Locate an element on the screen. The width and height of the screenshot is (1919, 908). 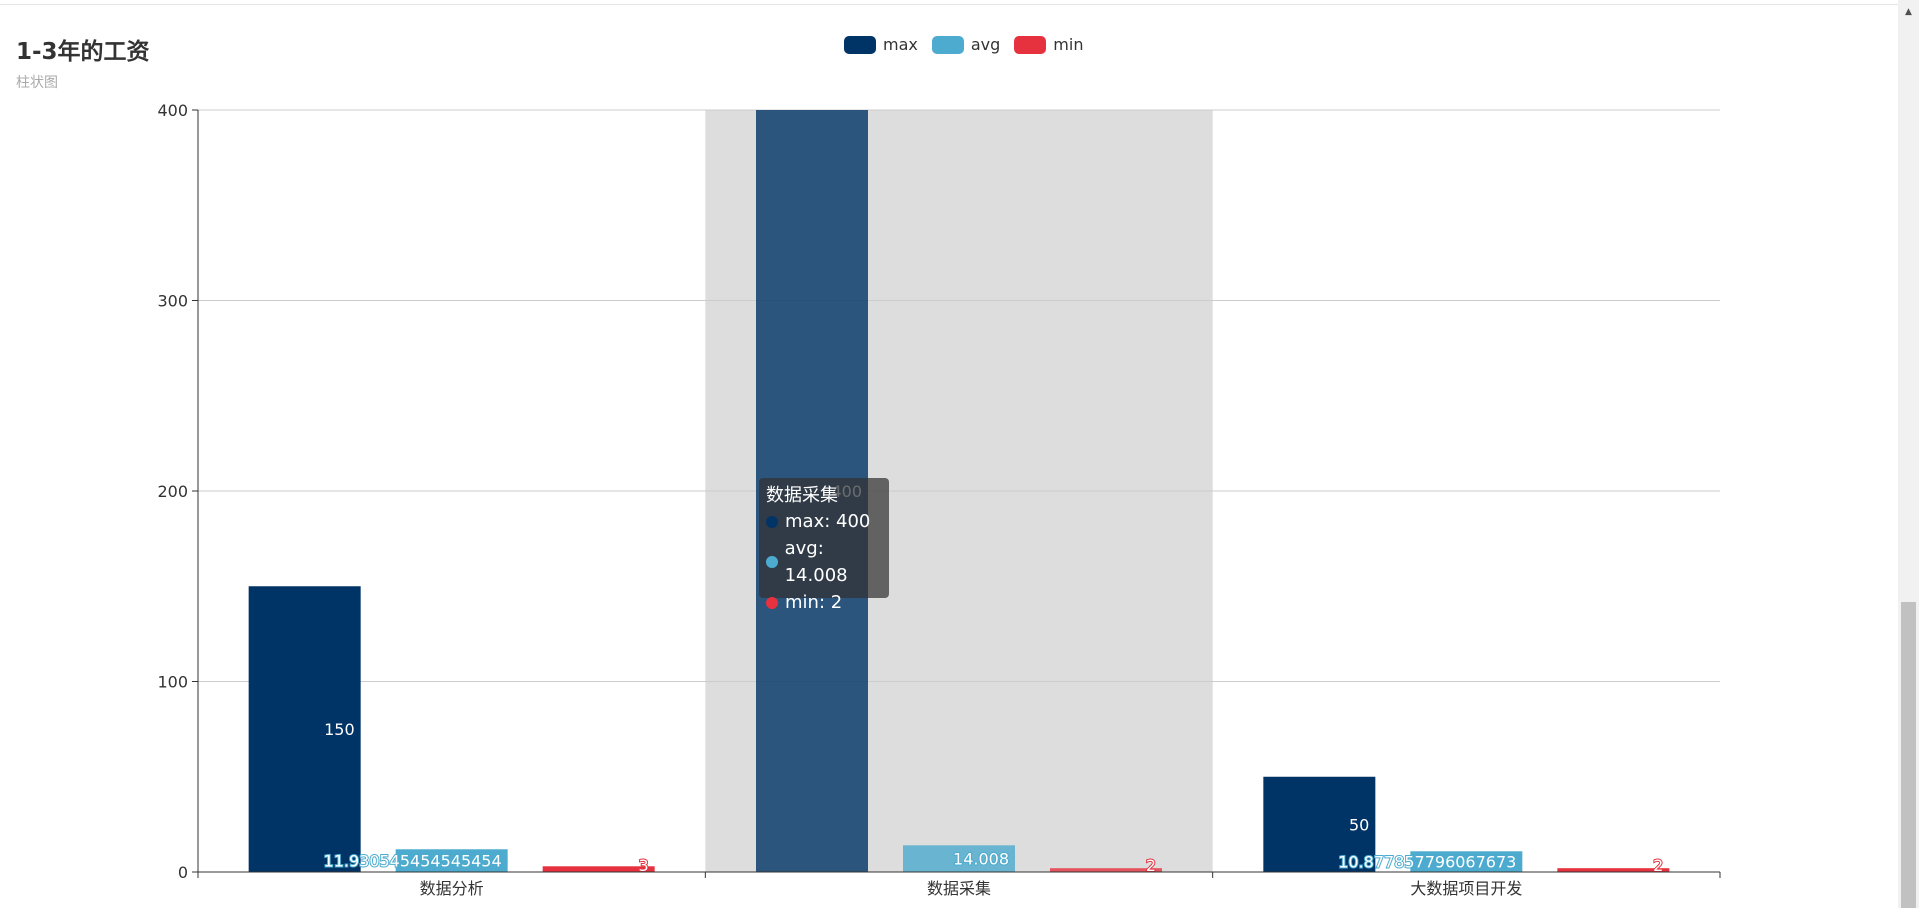
x-tick-label: 大数据项目开发 is located at coordinates (1466, 888).